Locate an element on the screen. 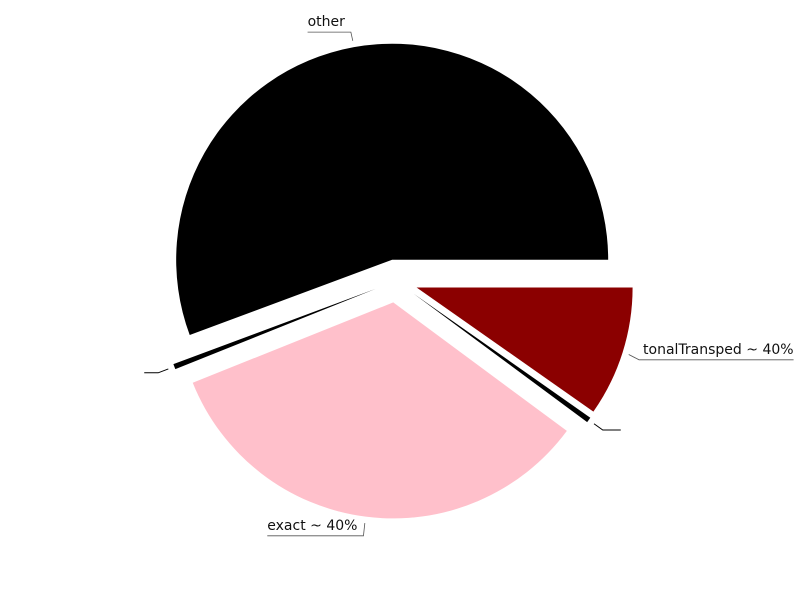  slice-label-exact-40: exact ~ 40% is located at coordinates (312, 526).